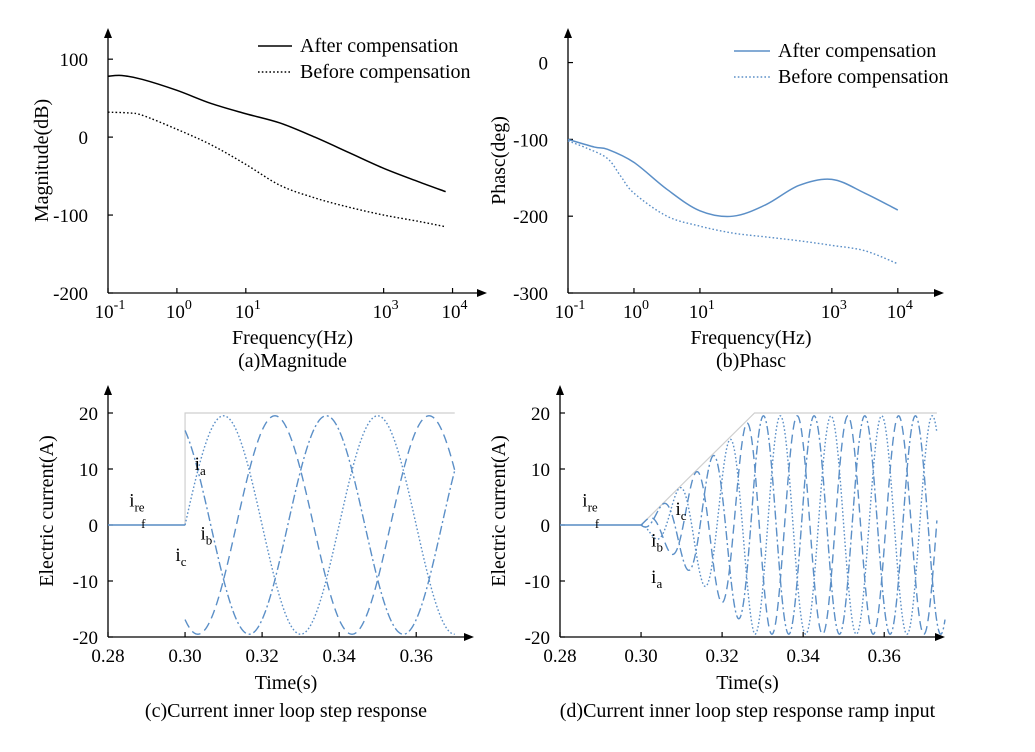 The image size is (1035, 752). I want to click on panel-caption: (a)Magnitude, so click(292, 361).